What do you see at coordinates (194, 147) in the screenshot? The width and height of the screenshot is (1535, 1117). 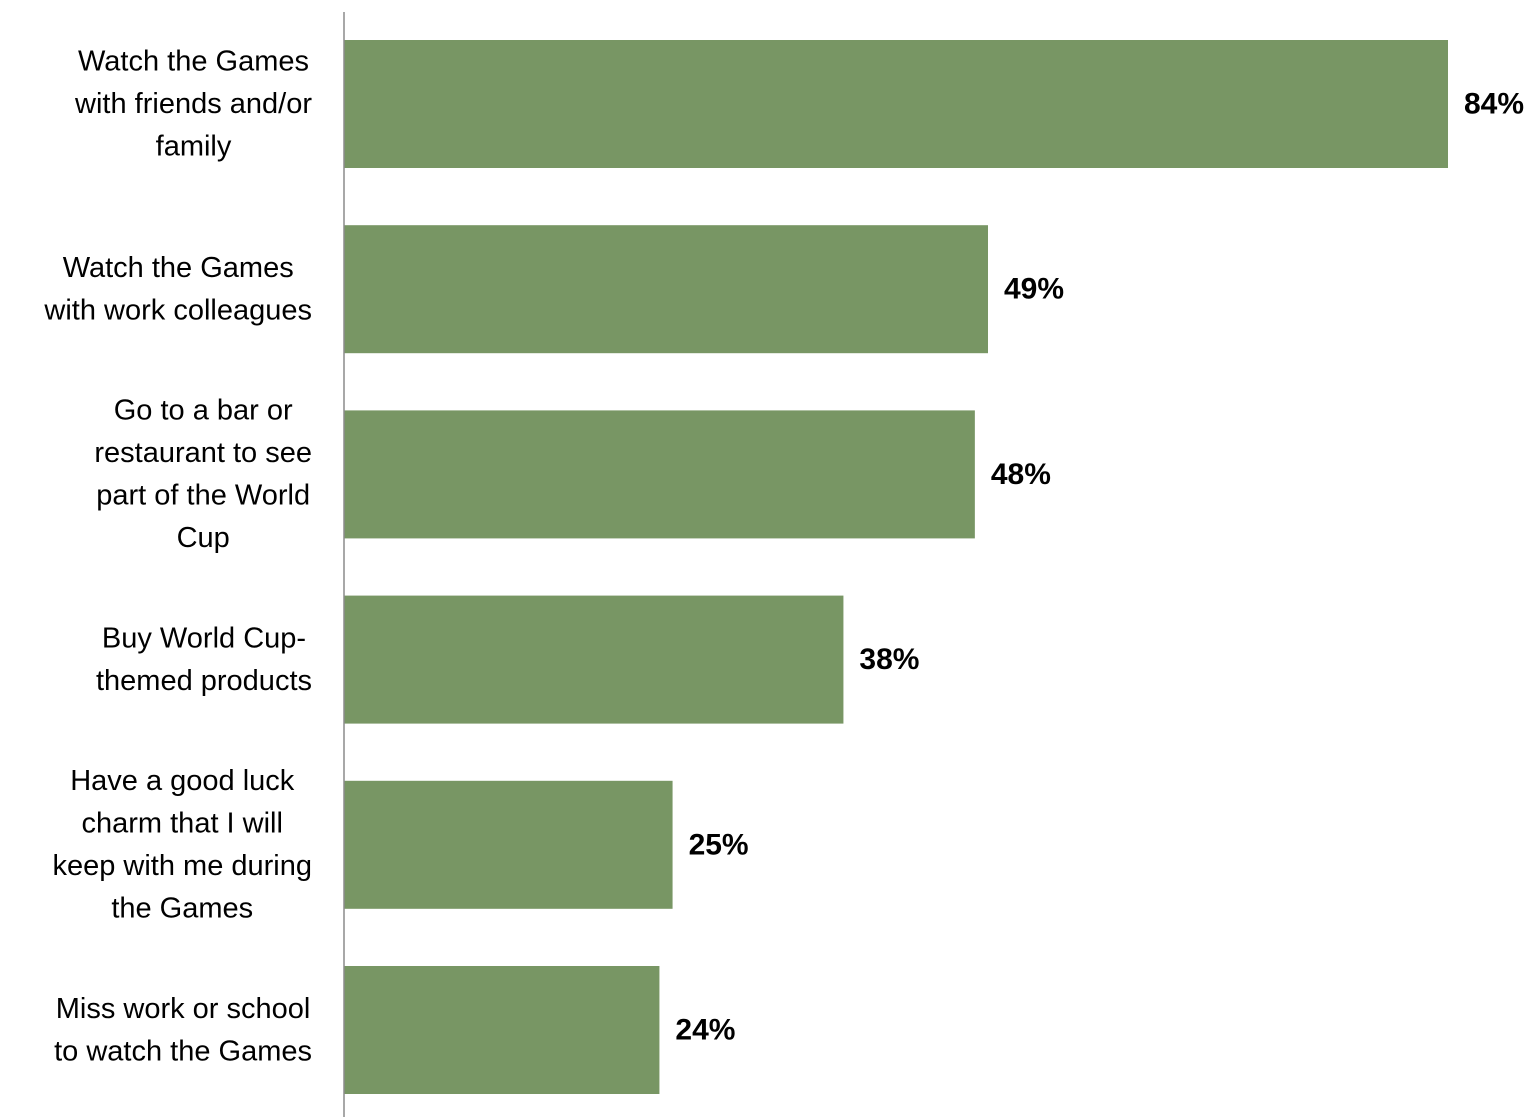 I see `category-label-line: family` at bounding box center [194, 147].